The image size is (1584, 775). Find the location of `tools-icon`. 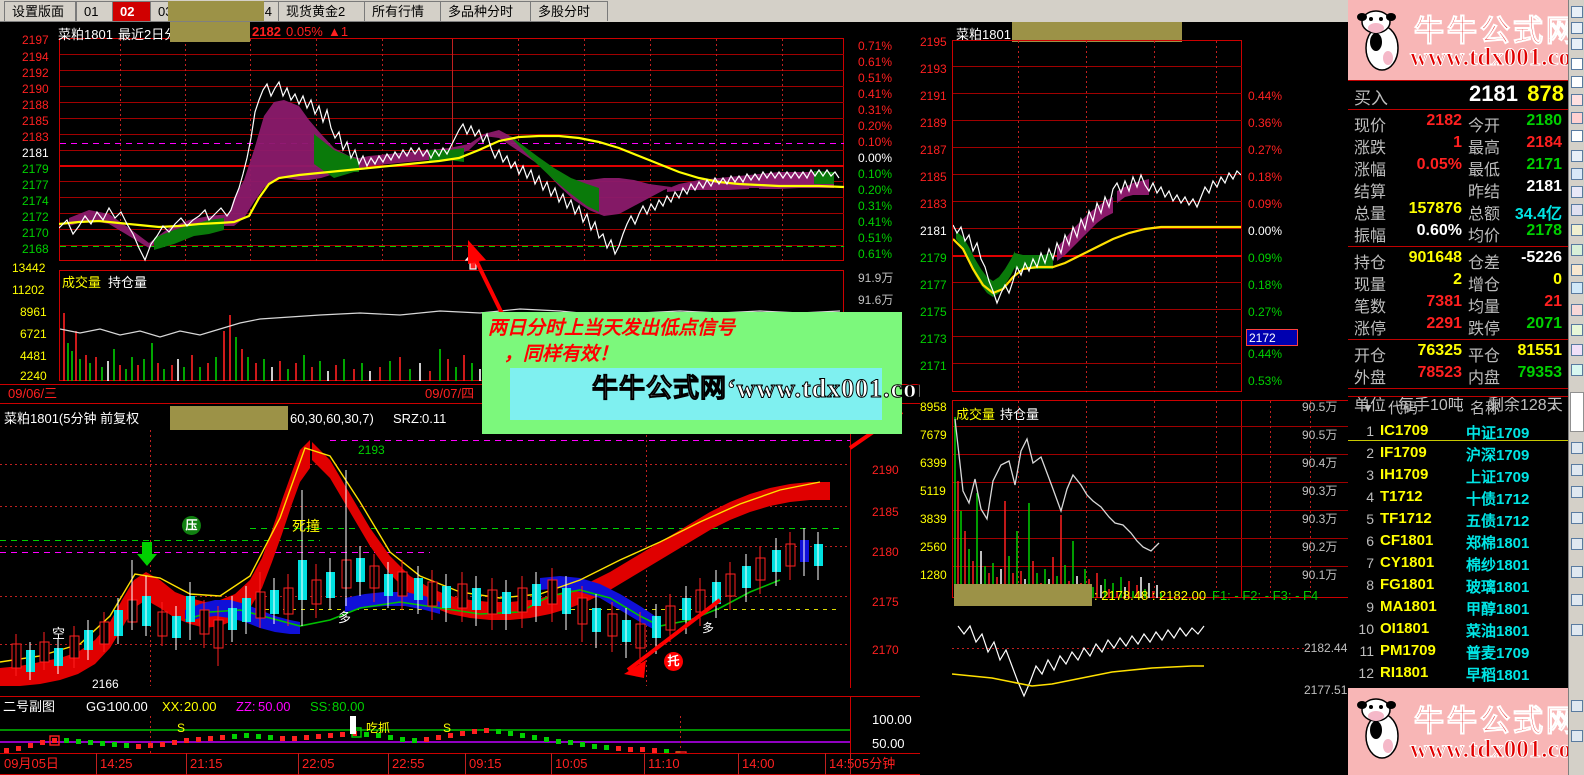

tools-icon is located at coordinates (1577, 350).